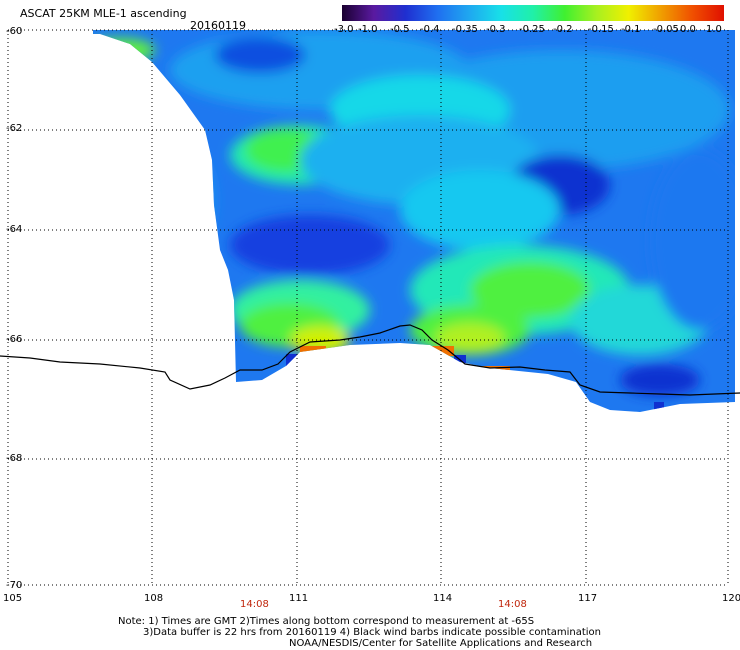 This screenshot has height=650, width=740. I want to click on lon-label: 120, so click(731, 598).